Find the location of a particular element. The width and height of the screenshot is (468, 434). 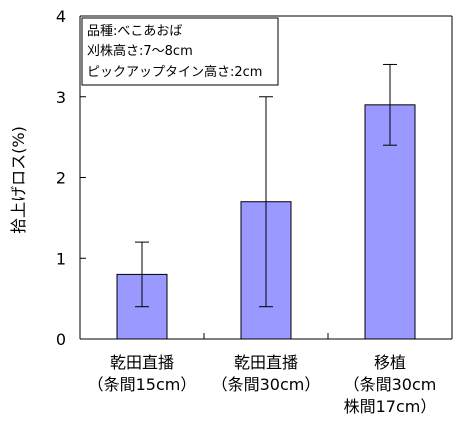

category-labels-group: 乾田直播 （条間15cm） 乾田直播 （条間30cm） 移植 （条間30cm 株間17cm） is located at coordinates (262, 384).